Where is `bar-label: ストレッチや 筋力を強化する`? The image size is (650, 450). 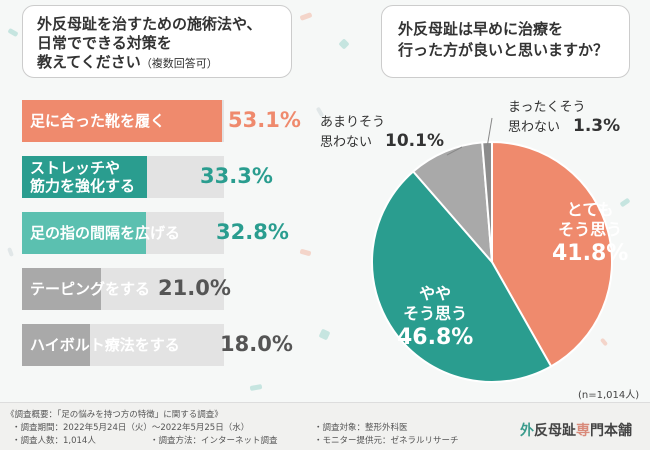
bar-label: ストレッチや 筋力を強化する is located at coordinates (82, 177).